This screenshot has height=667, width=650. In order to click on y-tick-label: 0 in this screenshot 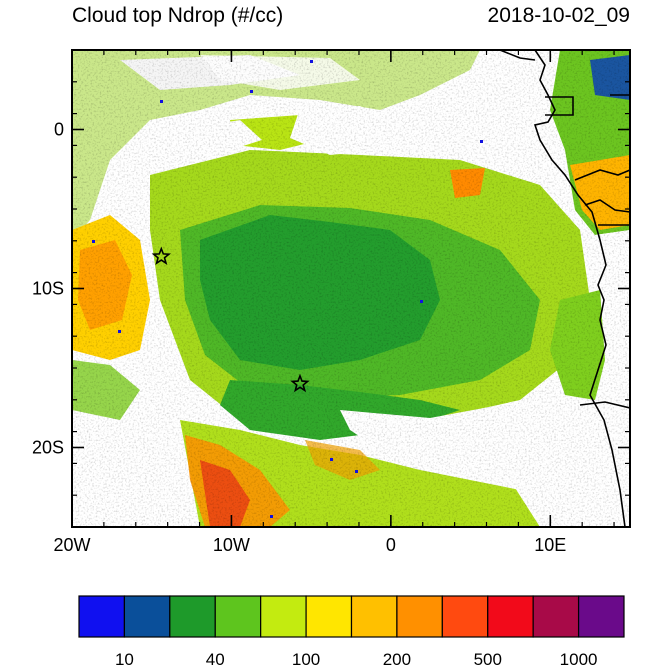, I will do `click(59, 130)`.